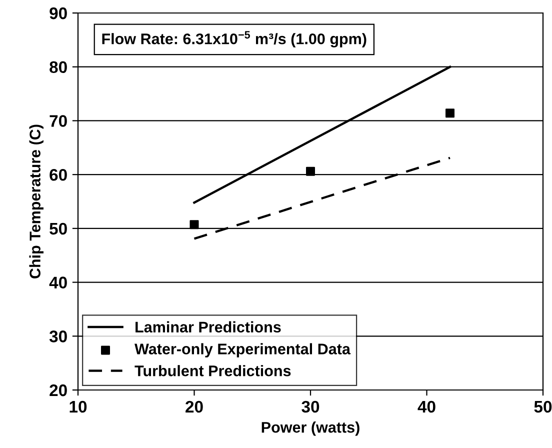 Image resolution: width=552 pixels, height=448 pixels. Describe the element at coordinates (311, 429) in the screenshot. I see `x-axis-title: Power (watts)` at that location.